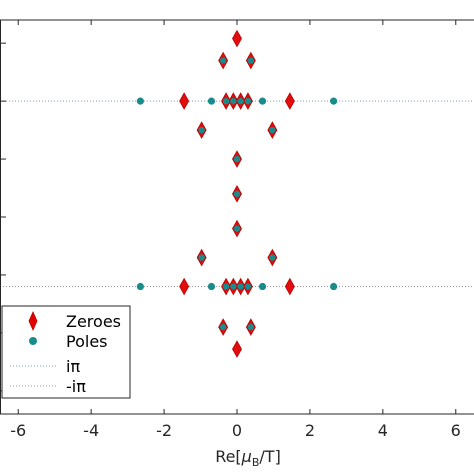 Image resolution: width=474 pixels, height=474 pixels. I want to click on x-tick-label: 2, so click(310, 430).